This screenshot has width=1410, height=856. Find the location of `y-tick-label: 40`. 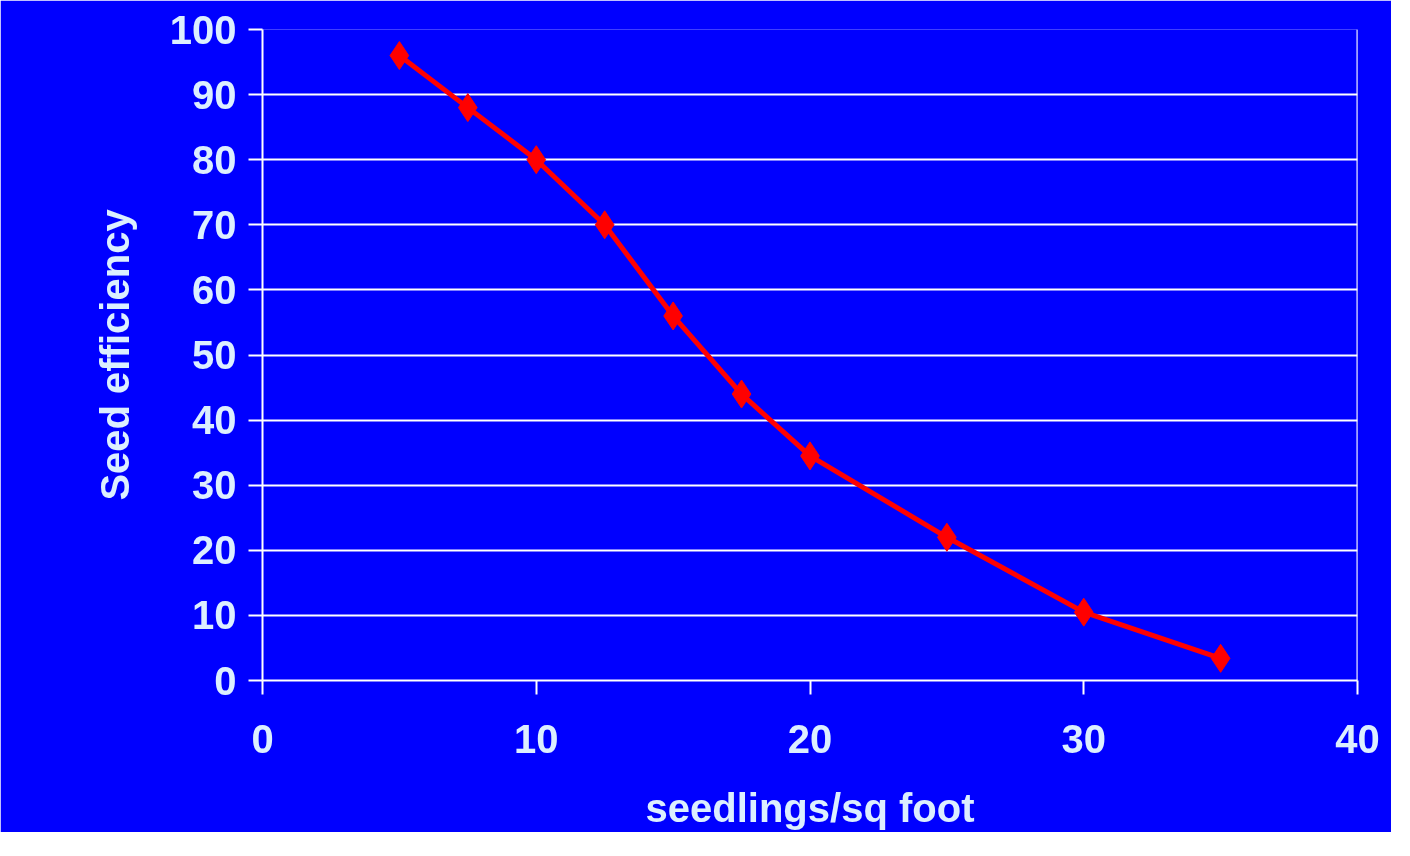

y-tick-label: 40 is located at coordinates (214, 420).